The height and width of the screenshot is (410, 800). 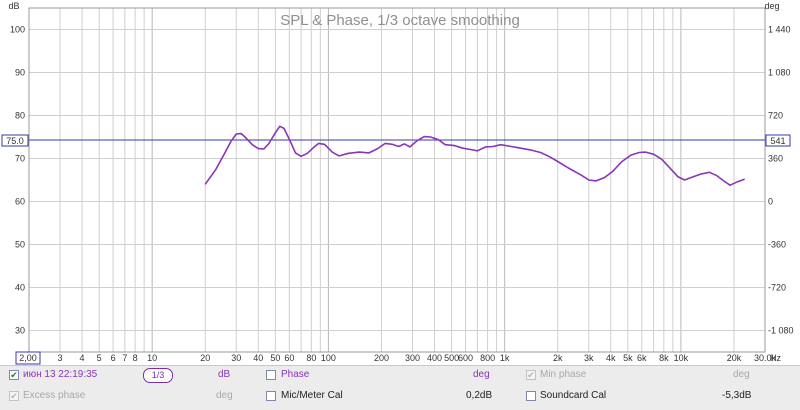 I want to click on freq-tick-label: 60, so click(x=289, y=358).